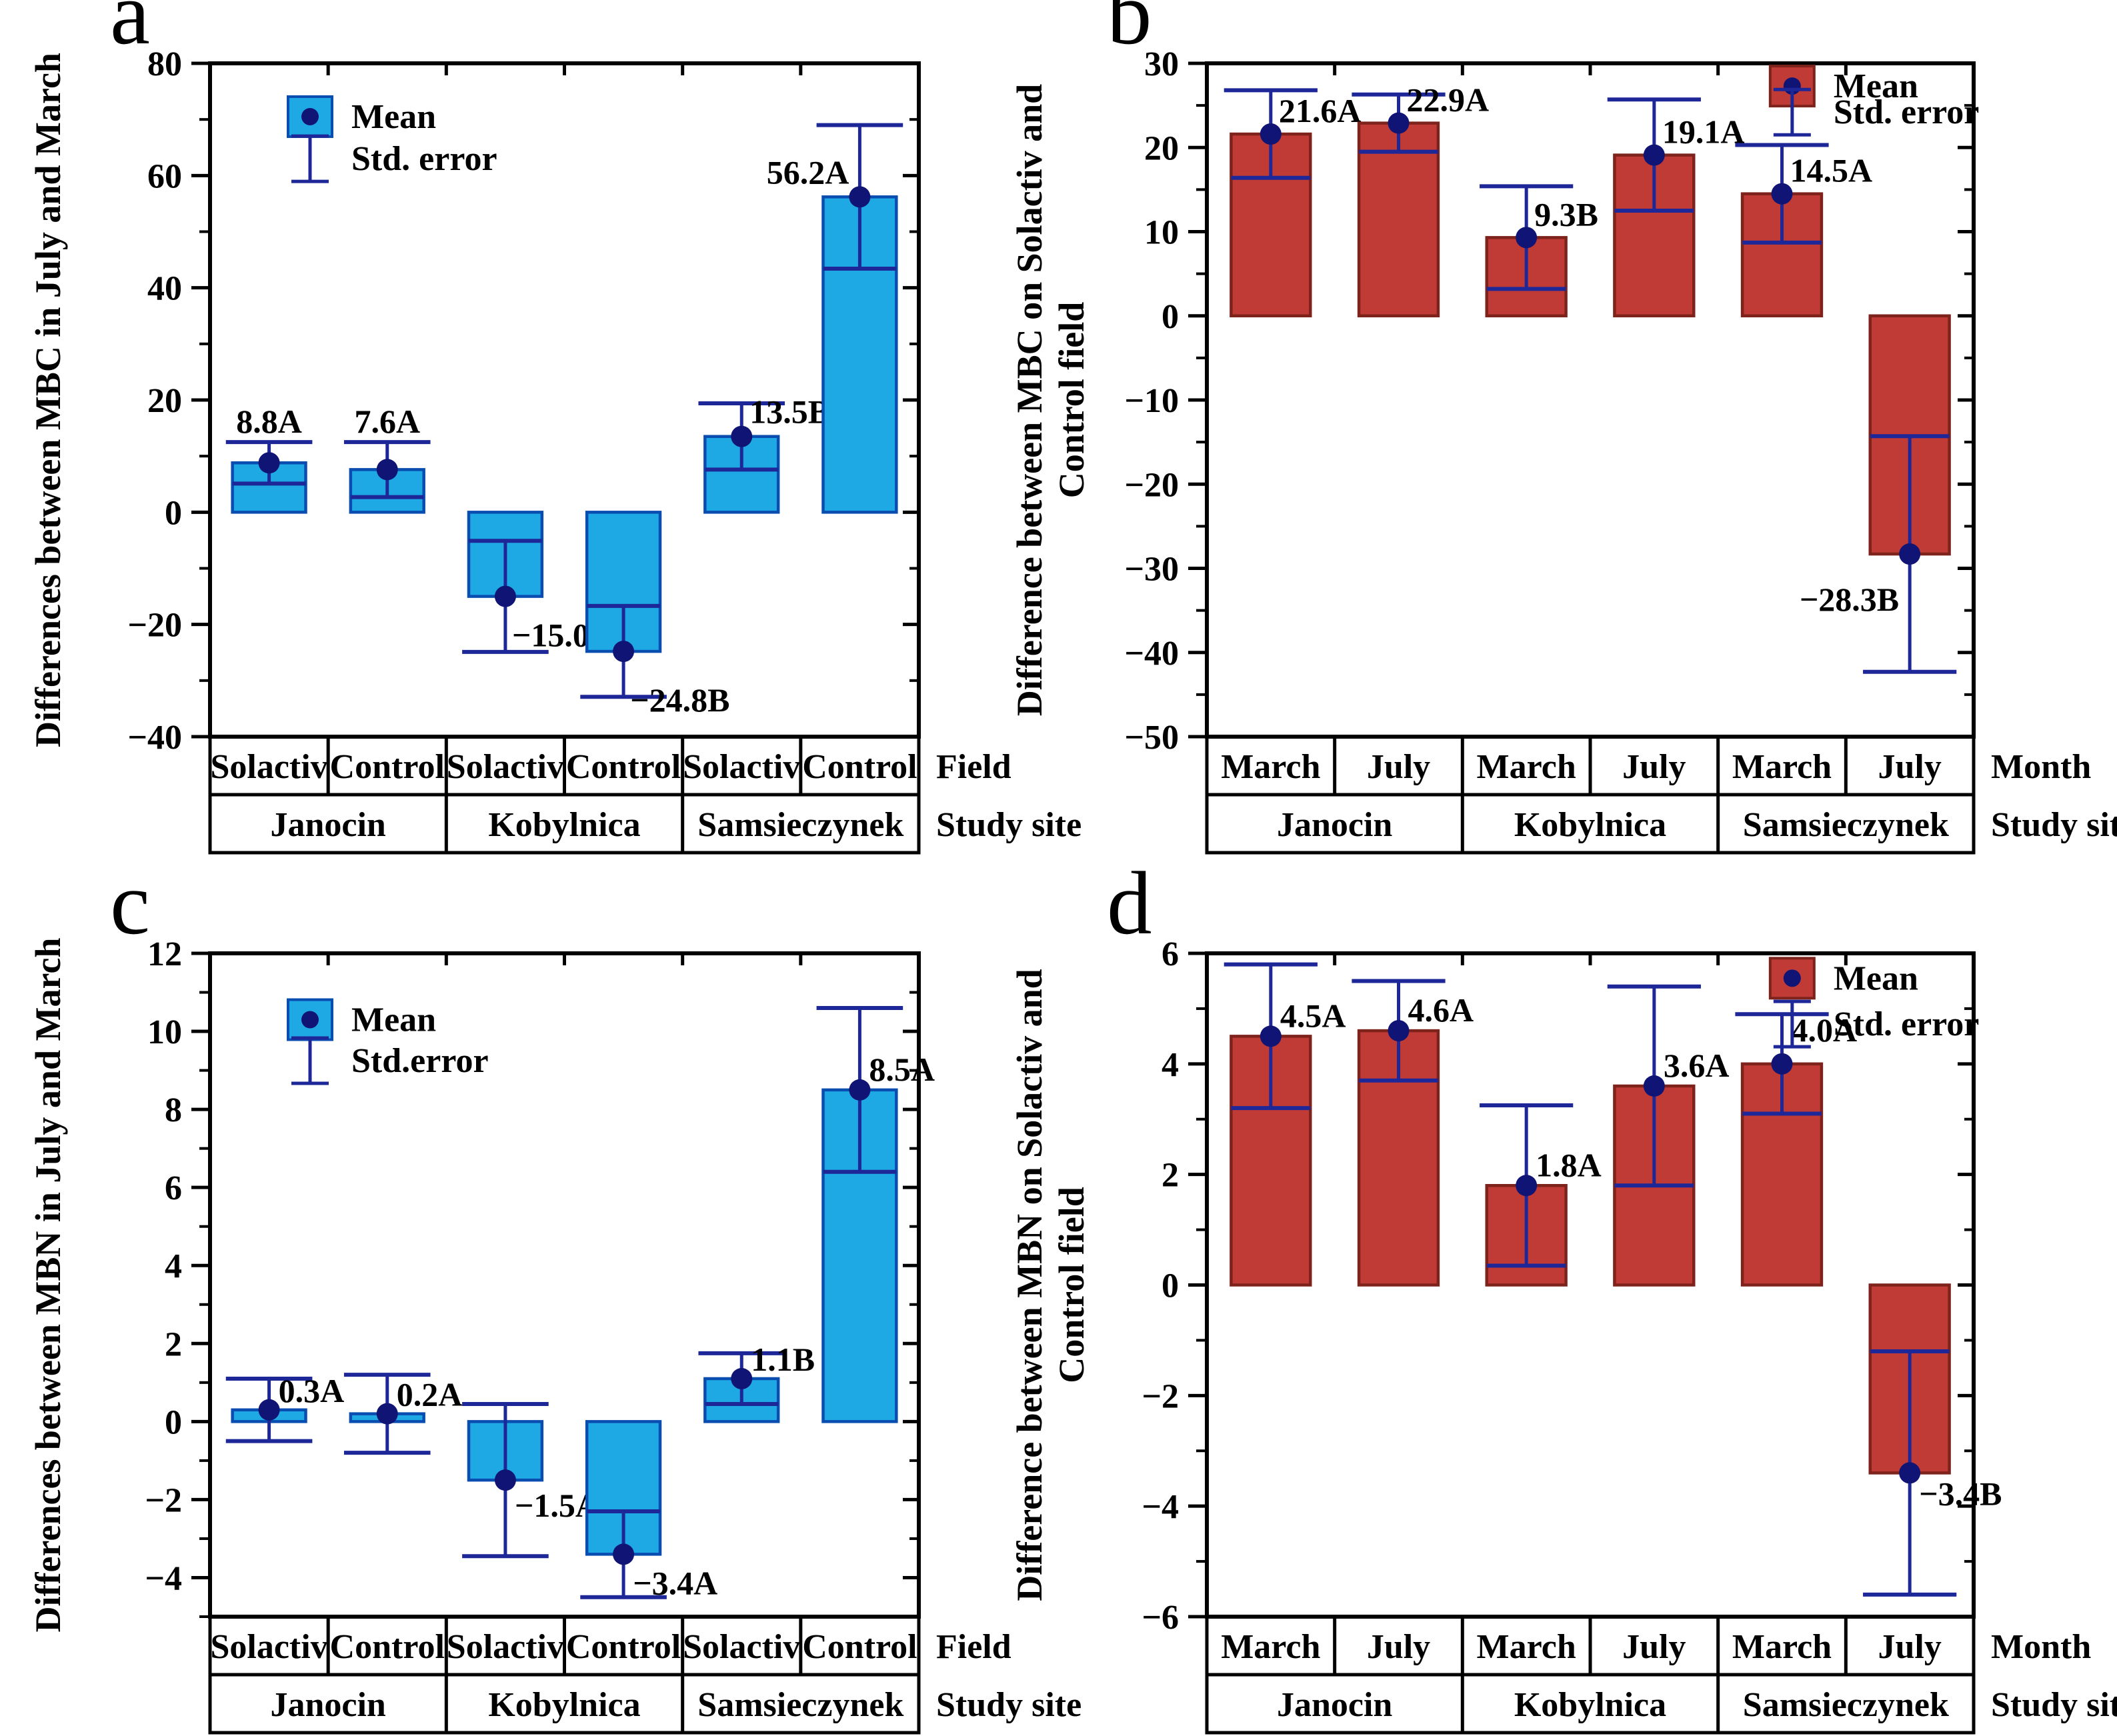 The width and height of the screenshot is (2117, 1736). I want to click on panel-b-bar-4: 19.1A, so click(1676, 207).